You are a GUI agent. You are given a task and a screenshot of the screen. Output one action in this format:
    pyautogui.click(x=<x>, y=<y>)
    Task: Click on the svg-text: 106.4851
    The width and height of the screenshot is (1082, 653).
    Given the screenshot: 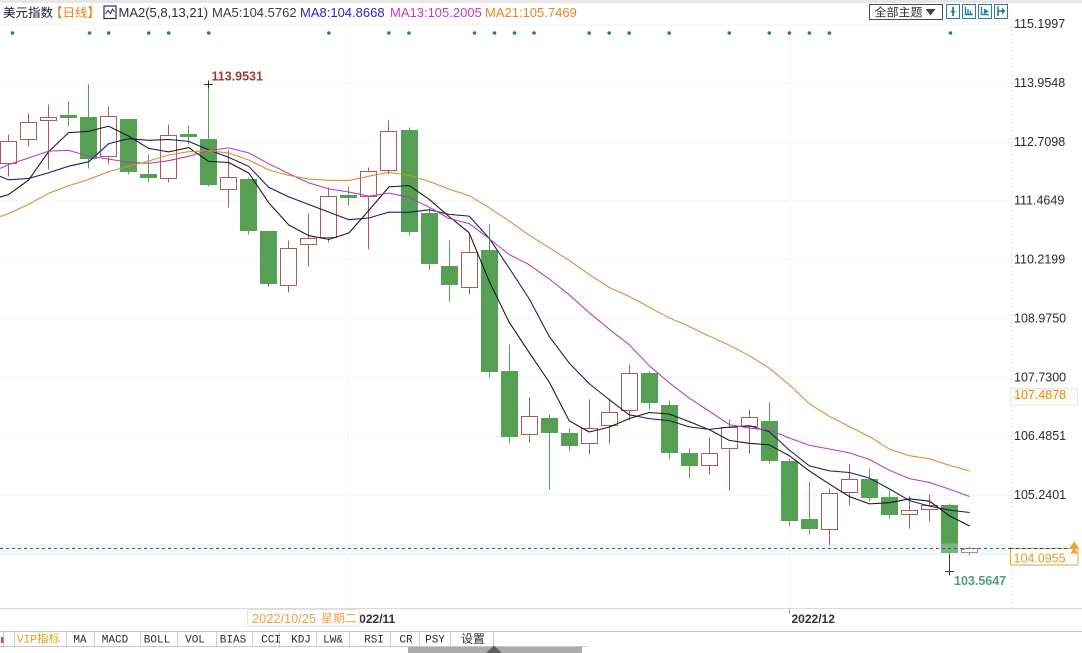 What is the action you would take?
    pyautogui.click(x=1040, y=436)
    